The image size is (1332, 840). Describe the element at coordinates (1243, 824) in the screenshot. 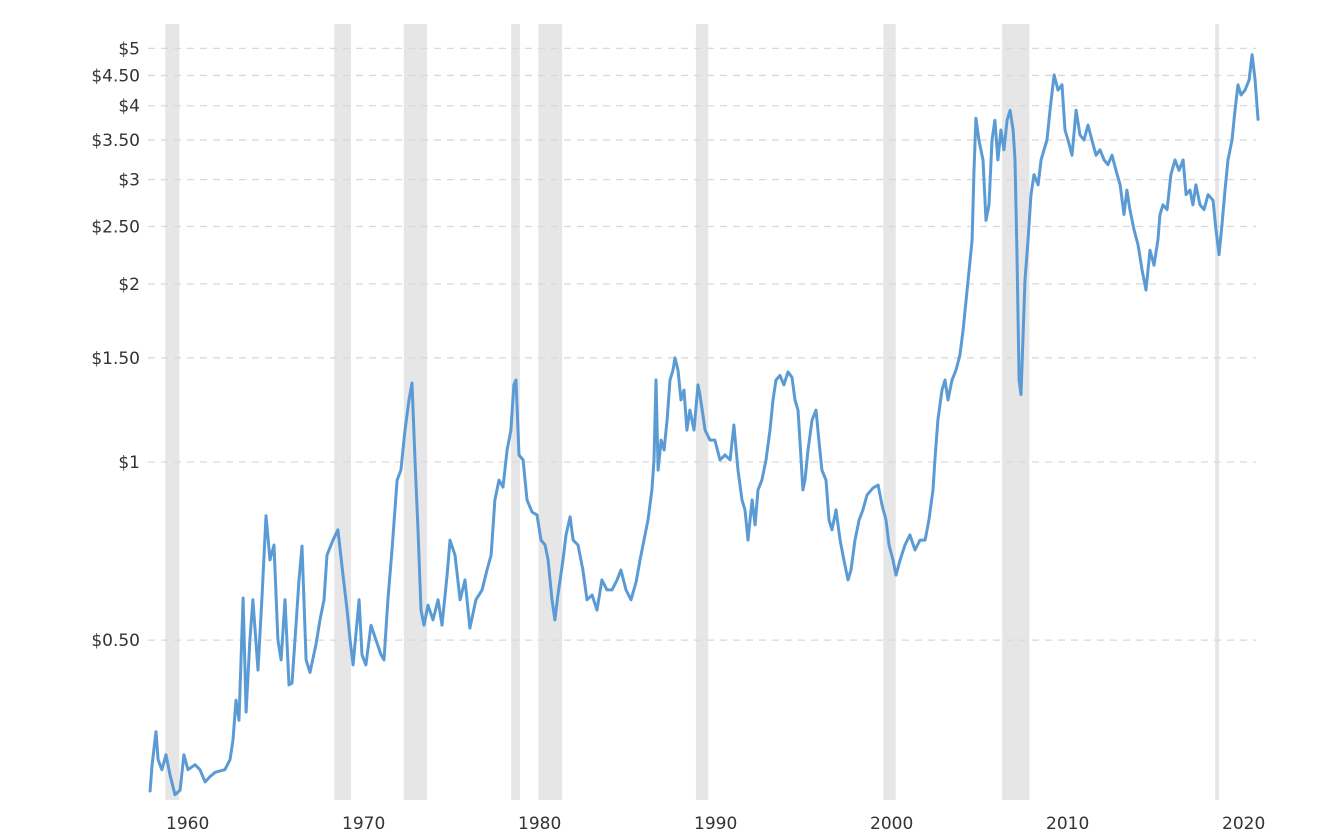

I see `x-tick-label: 2020` at that location.